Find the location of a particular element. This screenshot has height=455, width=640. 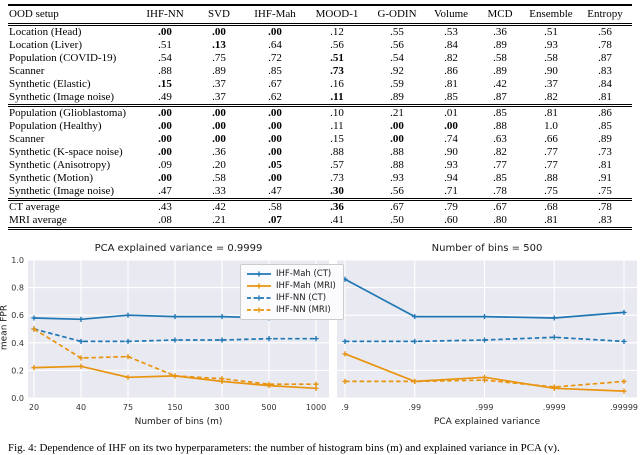

right-x-axis-label: PCA explained variance is located at coordinates (487, 422).